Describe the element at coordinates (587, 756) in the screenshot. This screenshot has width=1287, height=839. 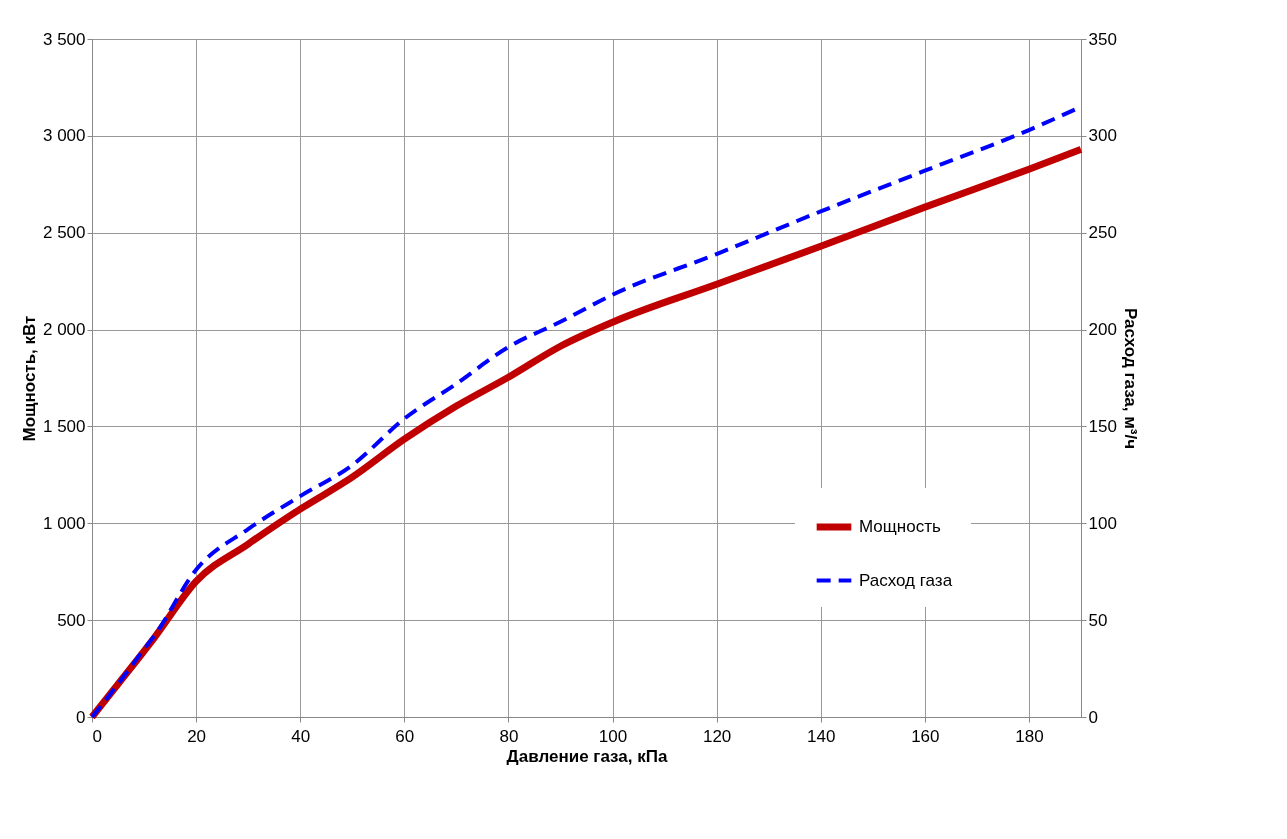
I see `x-axis-title: Давление газа, кПа` at that location.